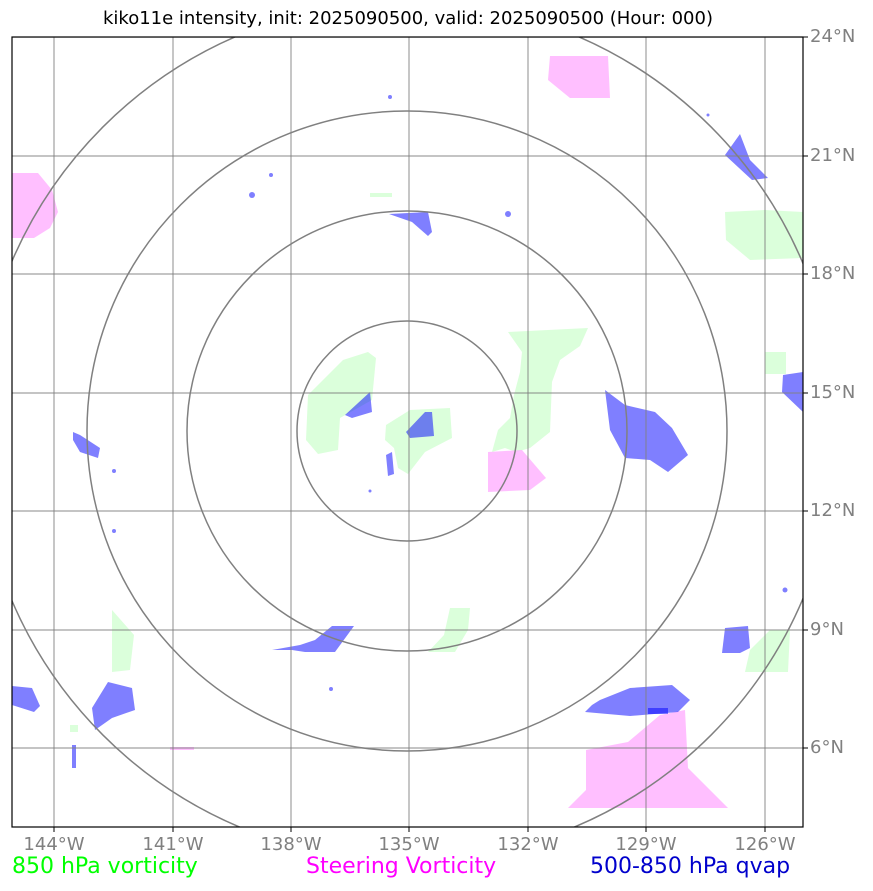 Image resolution: width=873 pixels, height=891 pixels. I want to click on range-ring, so click(407, 431).